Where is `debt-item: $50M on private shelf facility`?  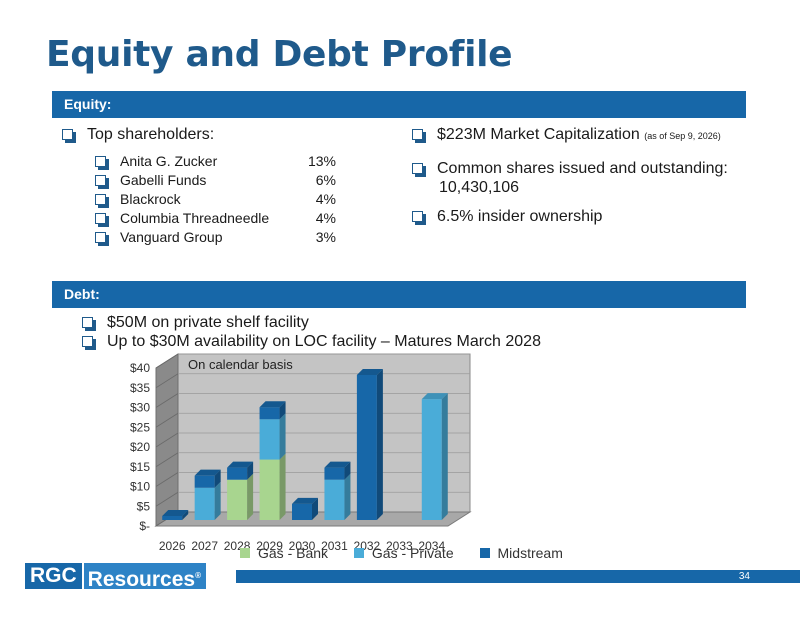 debt-item: $50M on private shelf facility is located at coordinates (195, 323).